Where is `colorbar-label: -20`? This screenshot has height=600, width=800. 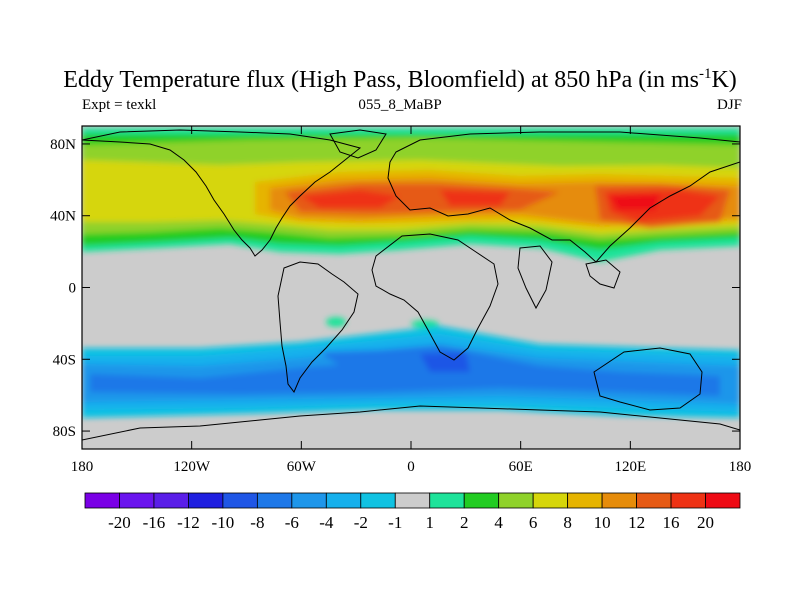
colorbar-label: -20 is located at coordinates (119, 522).